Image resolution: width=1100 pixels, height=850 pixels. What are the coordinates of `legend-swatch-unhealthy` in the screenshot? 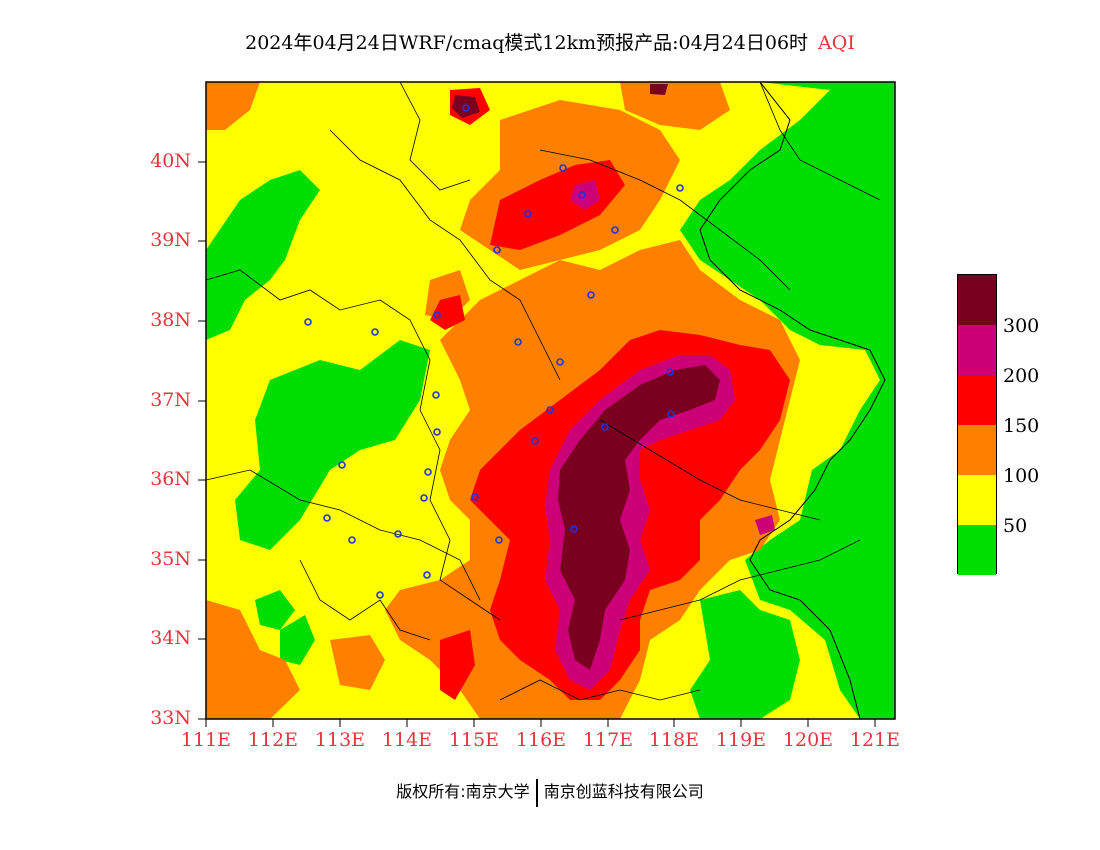 It's located at (977, 400).